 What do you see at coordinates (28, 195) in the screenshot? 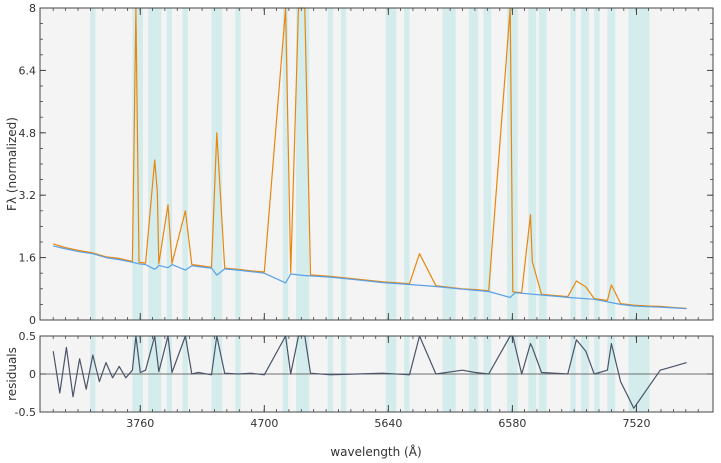
I see `y-tick-label: 3.2` at bounding box center [28, 195].